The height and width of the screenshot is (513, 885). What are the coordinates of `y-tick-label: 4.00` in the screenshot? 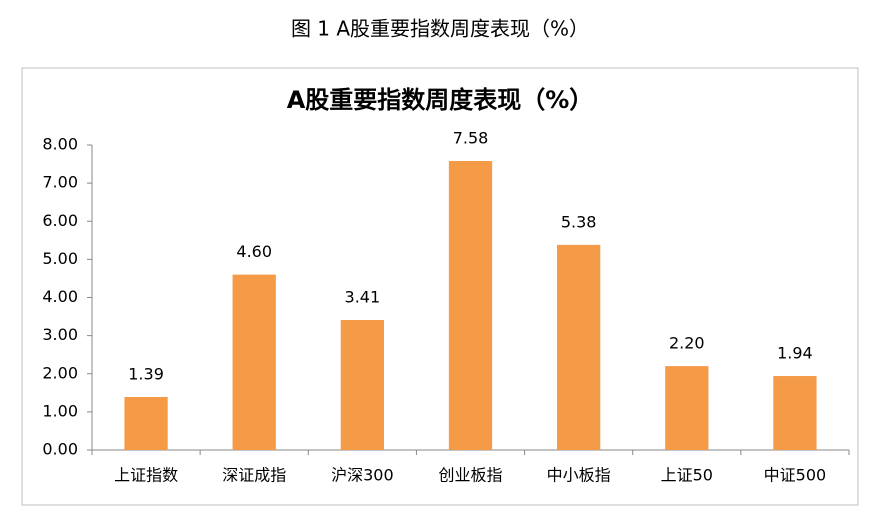 It's located at (60, 296).